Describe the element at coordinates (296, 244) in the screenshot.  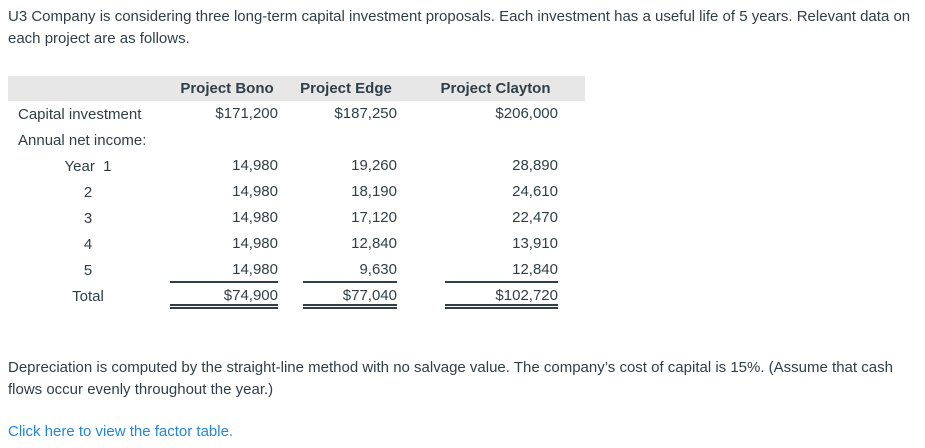
I see `table-row-year-4: 4 14,980 12,840 13,910` at that location.